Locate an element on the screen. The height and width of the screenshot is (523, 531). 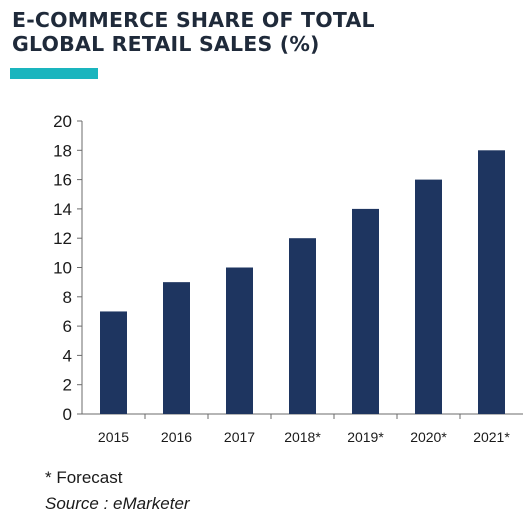
bar-2020-forecast is located at coordinates (428, 296).